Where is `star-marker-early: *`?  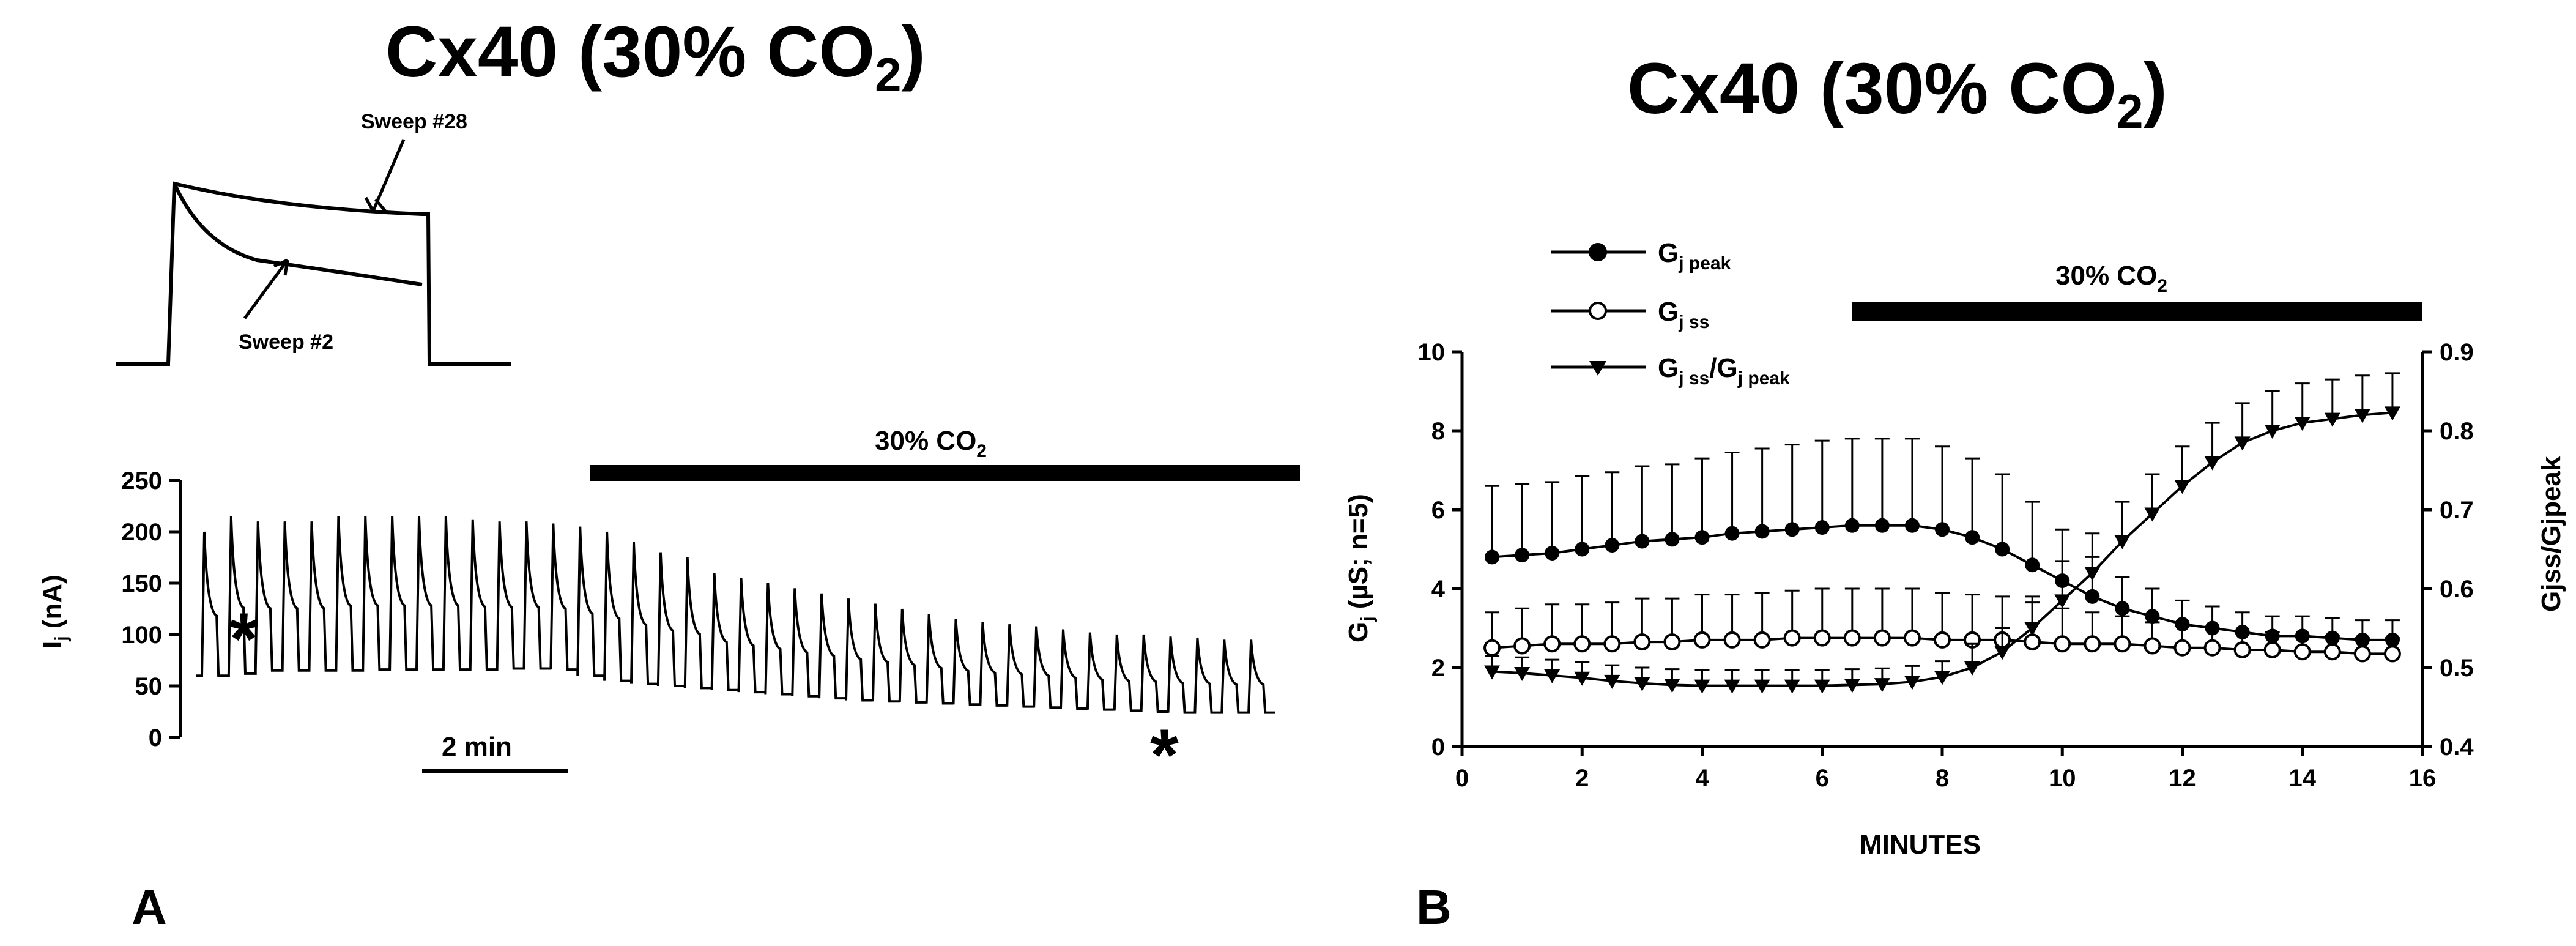 star-marker-early: * is located at coordinates (243, 639).